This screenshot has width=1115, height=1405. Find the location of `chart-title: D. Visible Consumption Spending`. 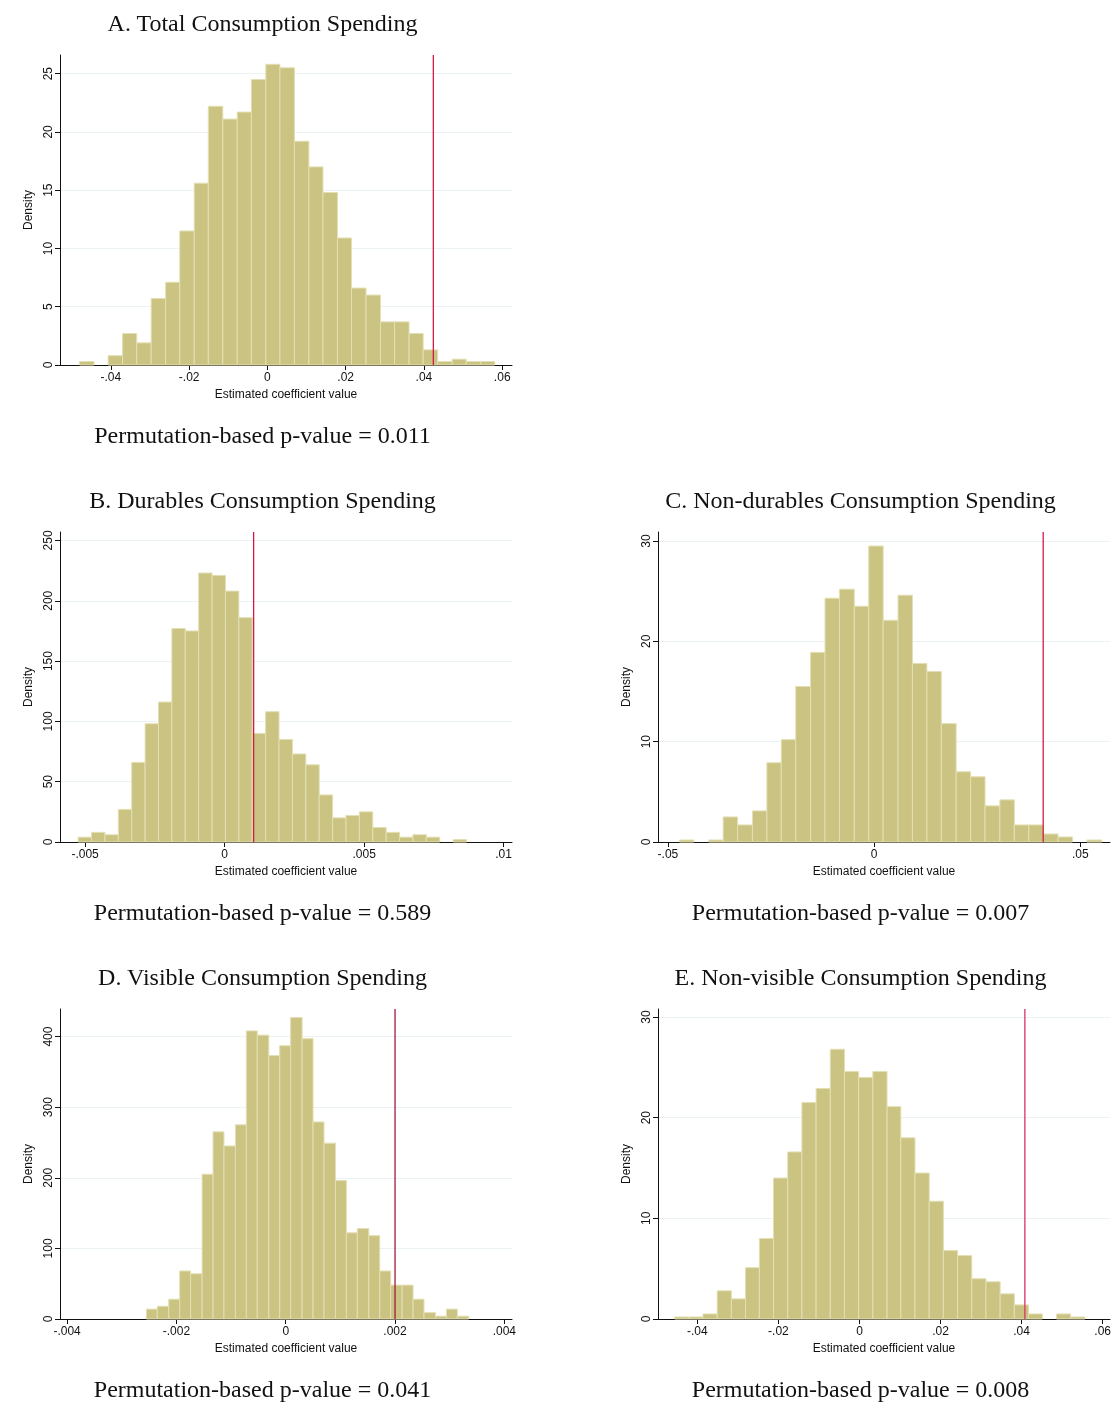

chart-title: D. Visible Consumption Spending is located at coordinates (262, 977).